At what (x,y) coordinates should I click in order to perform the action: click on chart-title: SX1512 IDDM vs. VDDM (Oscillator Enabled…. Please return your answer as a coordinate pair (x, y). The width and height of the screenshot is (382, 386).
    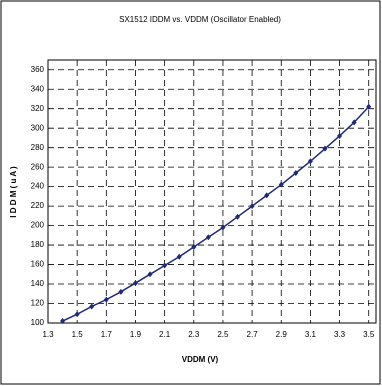
    Looking at the image, I should click on (200, 19).